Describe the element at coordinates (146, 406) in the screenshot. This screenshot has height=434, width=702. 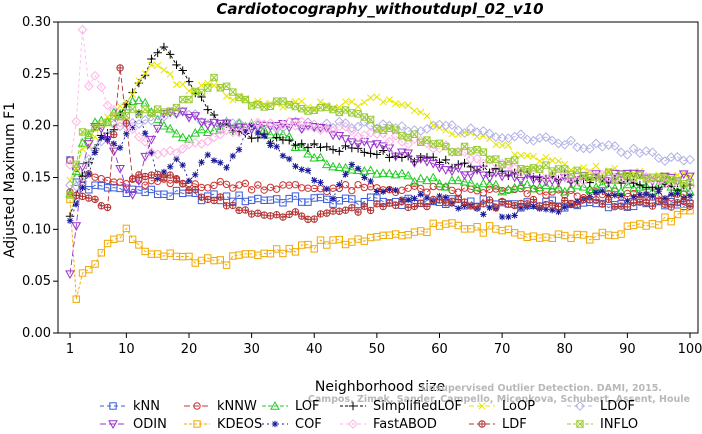
I see `legend-label: kNN` at that location.